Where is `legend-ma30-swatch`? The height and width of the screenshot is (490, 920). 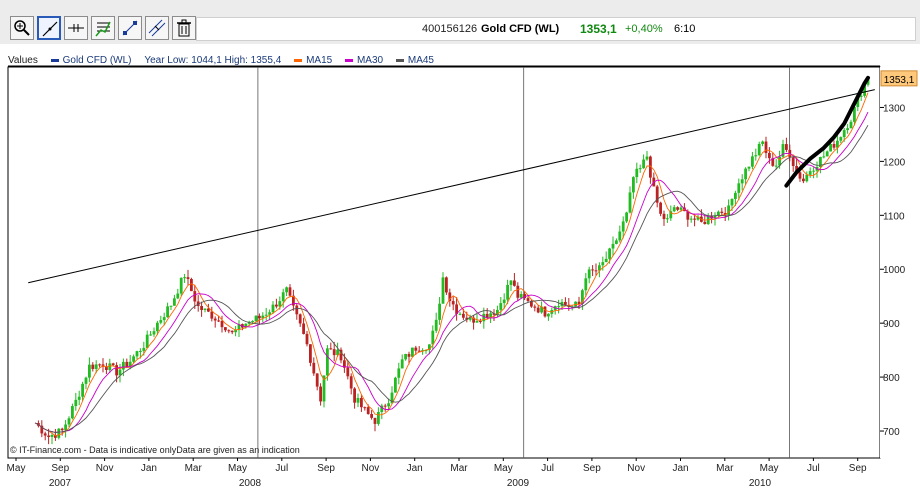
legend-ma30-swatch is located at coordinates (348, 60).